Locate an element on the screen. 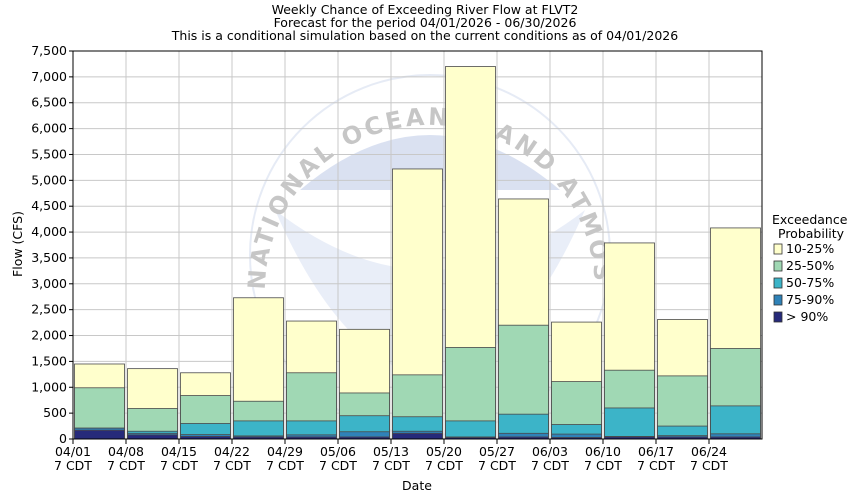 Image resolution: width=850 pixels, height=504 pixels. x-tick-label-date: 04/22 is located at coordinates (232, 451).